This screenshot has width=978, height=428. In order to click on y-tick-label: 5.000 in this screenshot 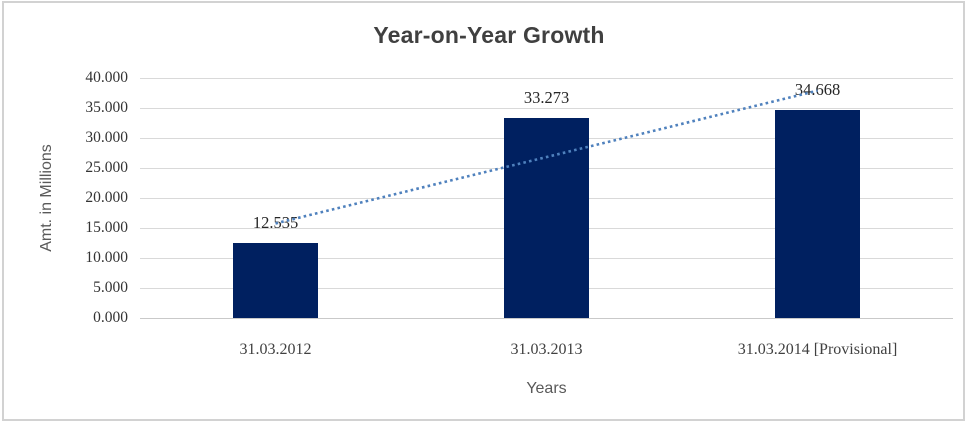, I will do `click(110, 287)`.